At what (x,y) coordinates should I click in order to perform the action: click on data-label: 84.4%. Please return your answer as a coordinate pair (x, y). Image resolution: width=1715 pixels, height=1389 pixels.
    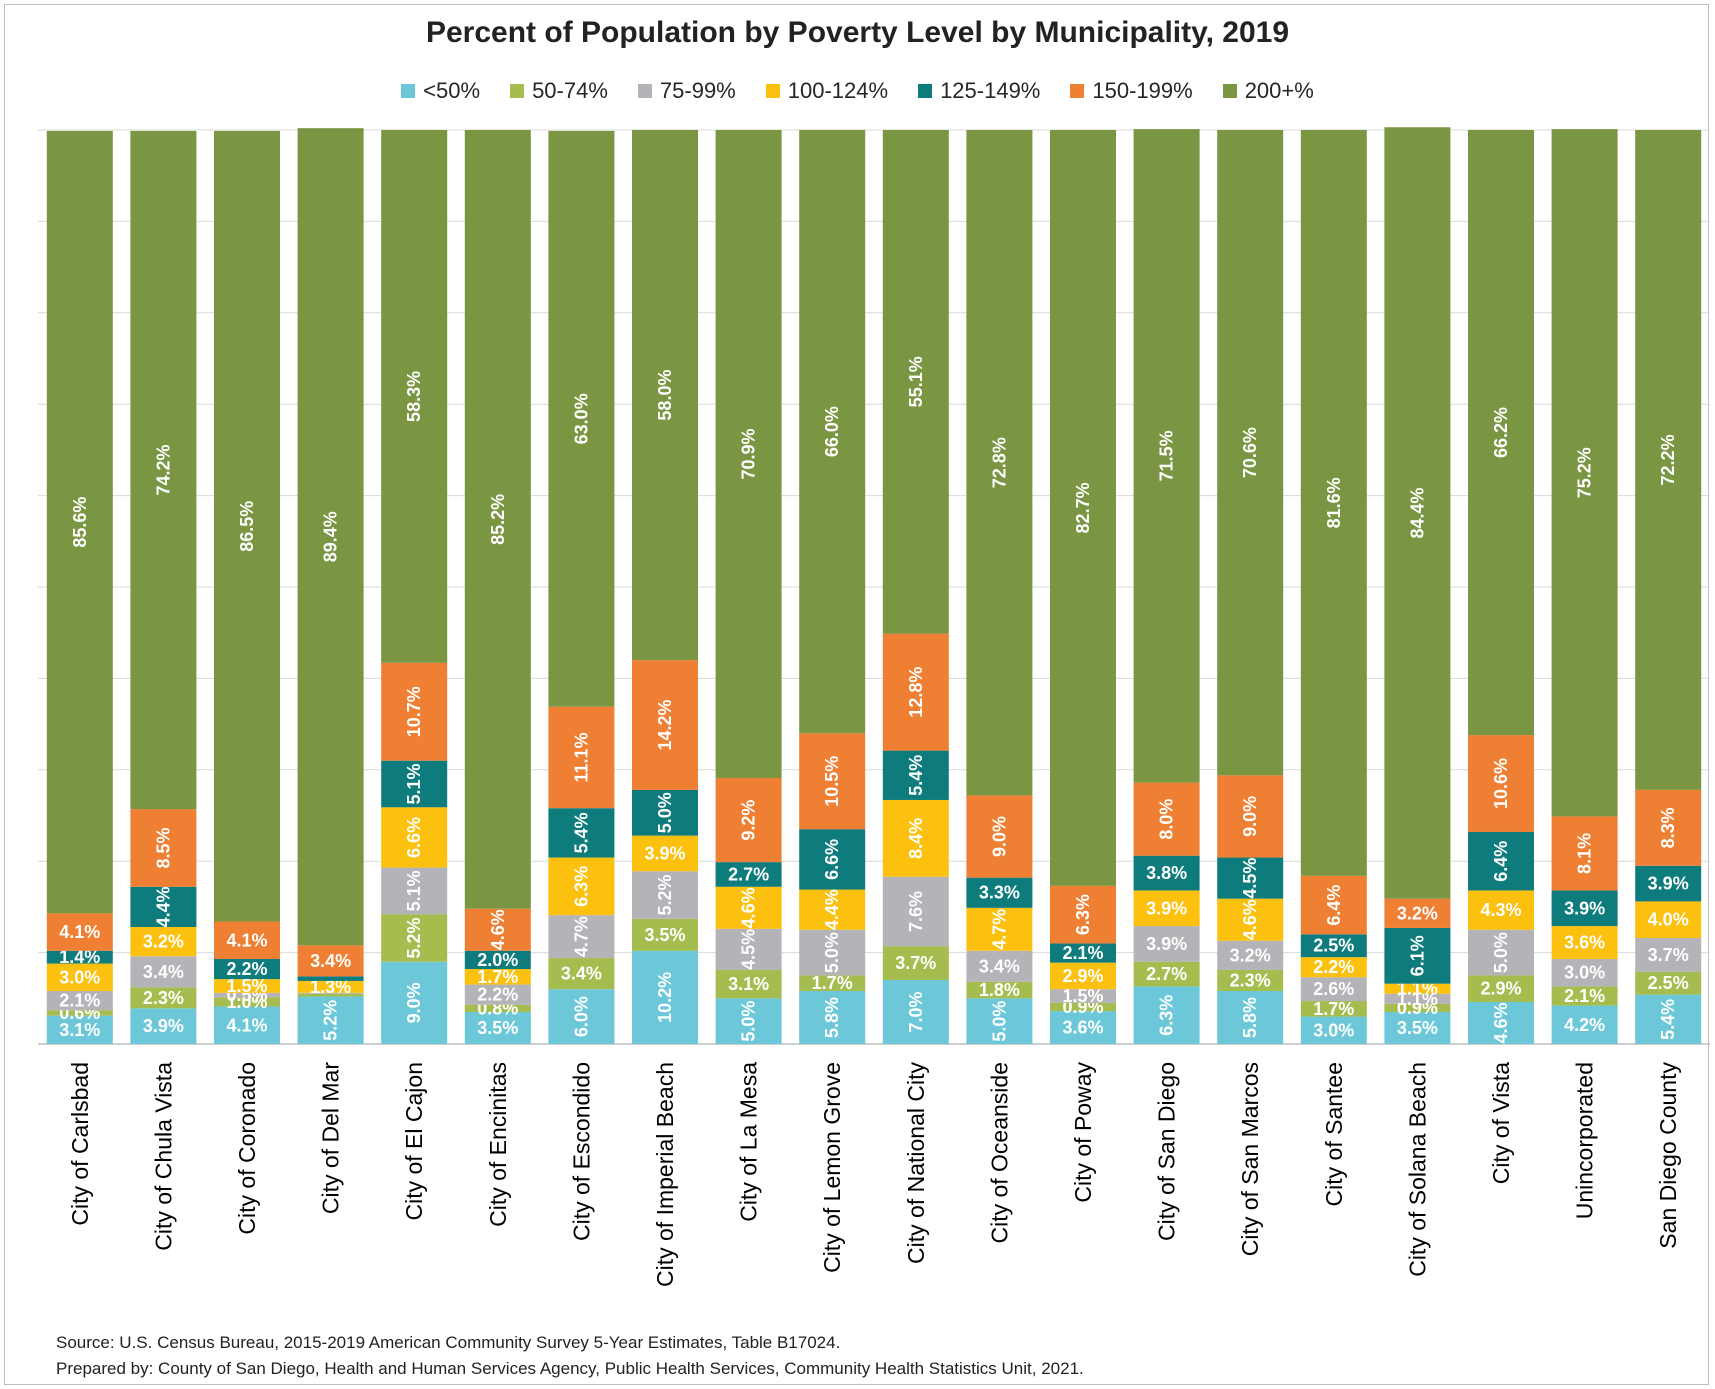
    Looking at the image, I should click on (1417, 512).